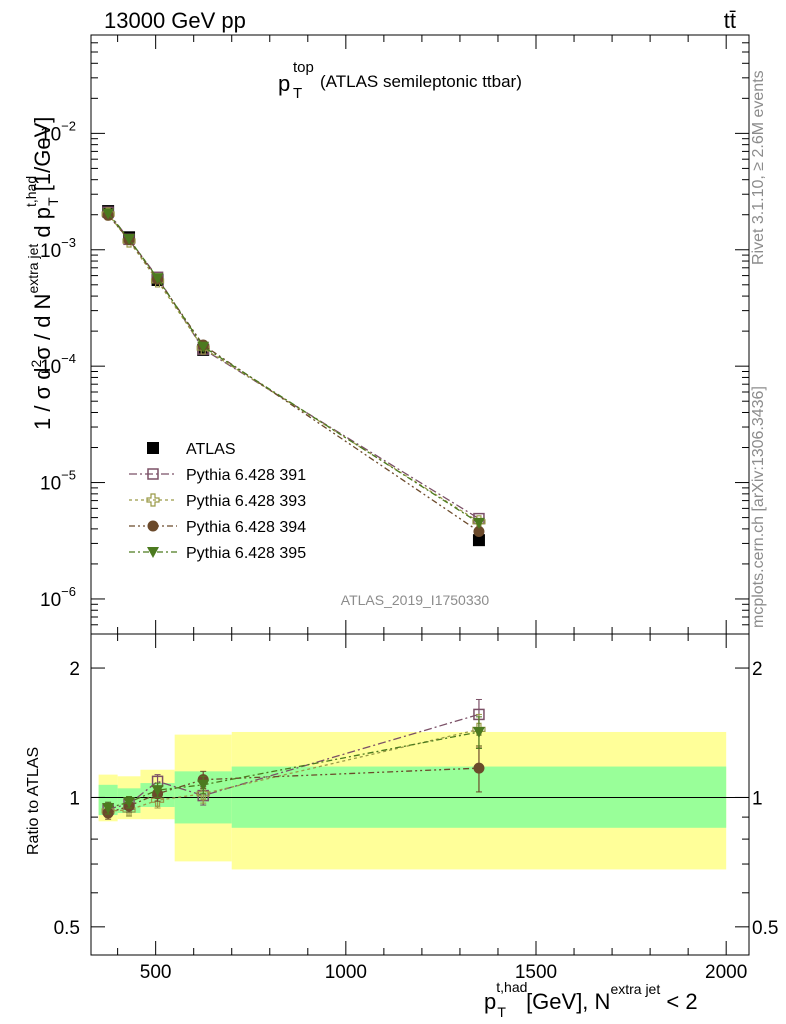  I want to click on ratio-y-tick-label-right: 1, so click(757, 798).